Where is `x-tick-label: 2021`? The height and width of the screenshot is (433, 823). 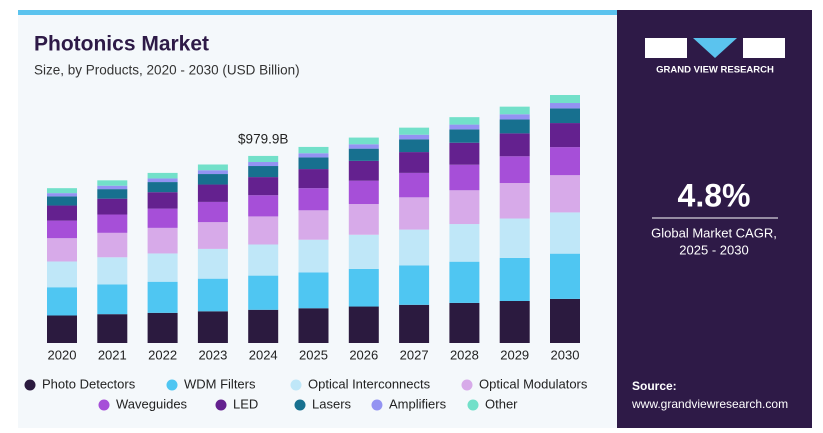
x-tick-label: 2021 is located at coordinates (112, 354).